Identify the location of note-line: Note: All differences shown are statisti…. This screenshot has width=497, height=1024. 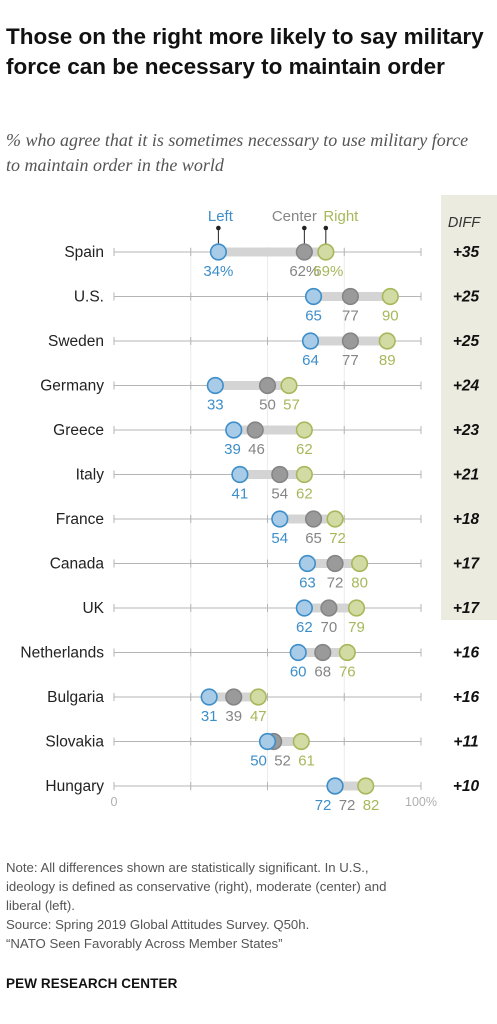
(187, 867).